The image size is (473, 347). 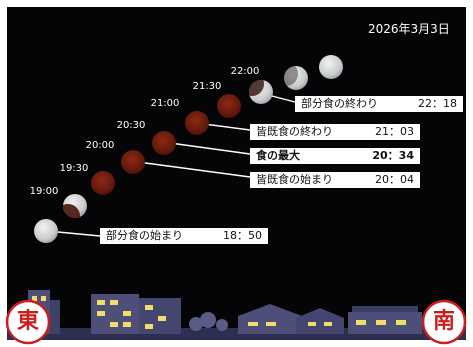 What do you see at coordinates (409, 29) in the screenshot?
I see `eclipse-date: 2026年3月3日` at bounding box center [409, 29].